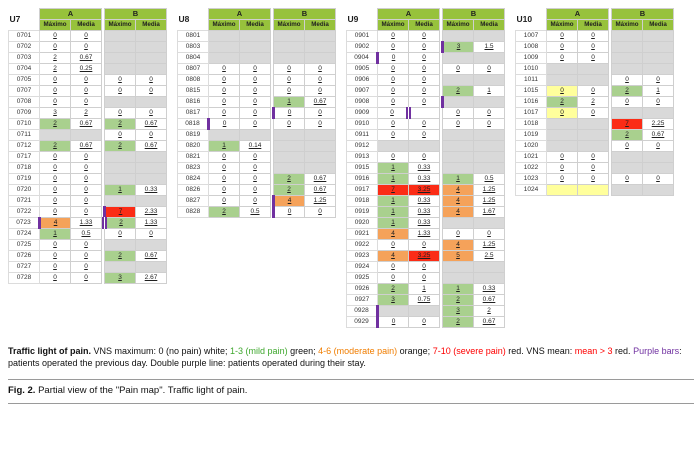 The height and width of the screenshot is (451, 700). What do you see at coordinates (362, 256) in the screenshot?
I see `room-number: 0923` at bounding box center [362, 256].